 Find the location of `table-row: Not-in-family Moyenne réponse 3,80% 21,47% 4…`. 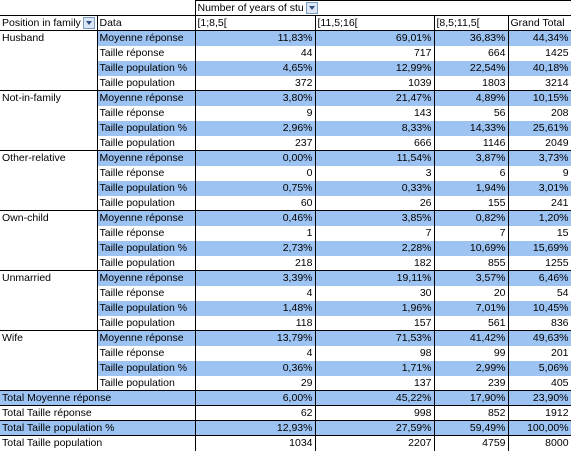

table-row: Not-in-family Moyenne réponse 3,80% 21,47% 4… is located at coordinates (285, 120).